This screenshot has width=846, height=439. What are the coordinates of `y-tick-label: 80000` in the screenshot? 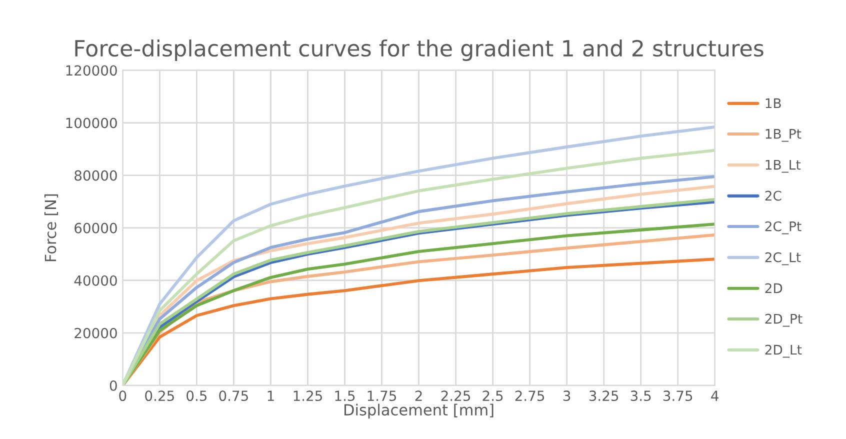 It's located at (95, 175).